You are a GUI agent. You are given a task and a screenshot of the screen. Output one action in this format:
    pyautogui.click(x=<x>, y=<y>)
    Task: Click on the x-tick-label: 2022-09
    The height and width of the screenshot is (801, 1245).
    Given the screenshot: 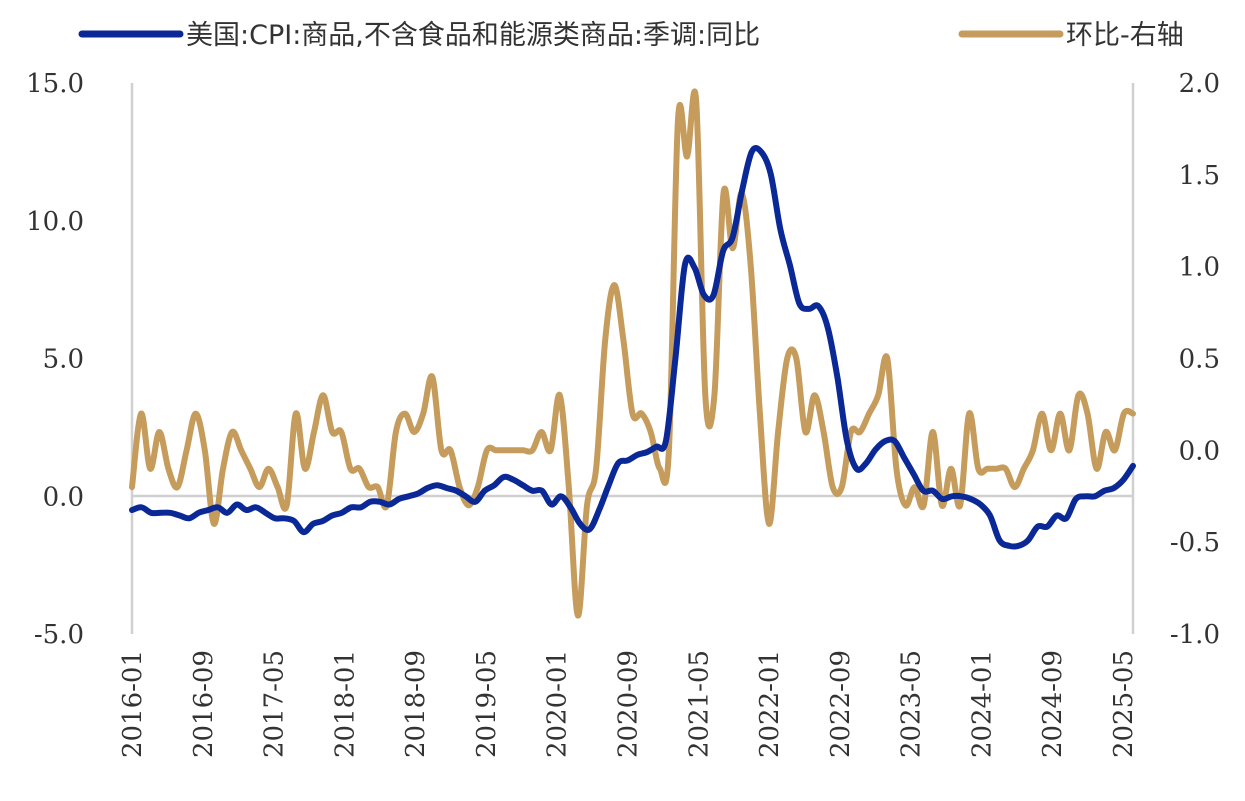 What is the action you would take?
    pyautogui.click(x=841, y=704)
    